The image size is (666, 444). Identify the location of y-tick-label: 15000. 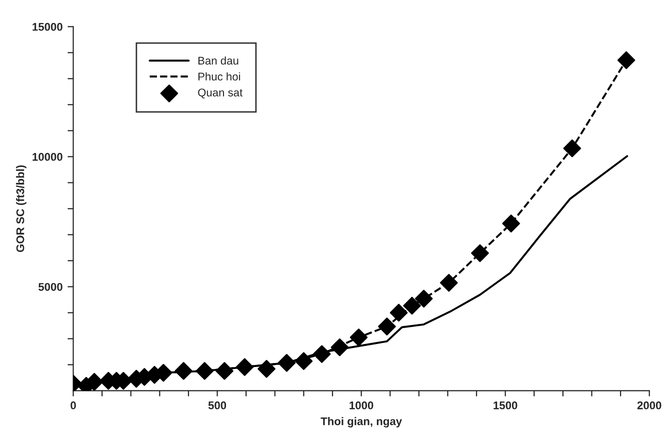
(47, 26).